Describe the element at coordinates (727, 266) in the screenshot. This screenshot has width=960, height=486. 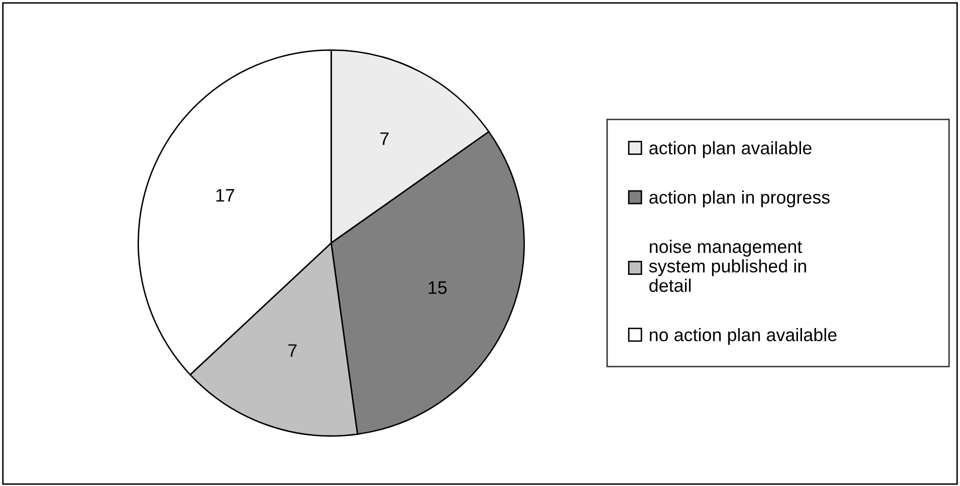
I see `legend-label: noise management system published in detail` at that location.